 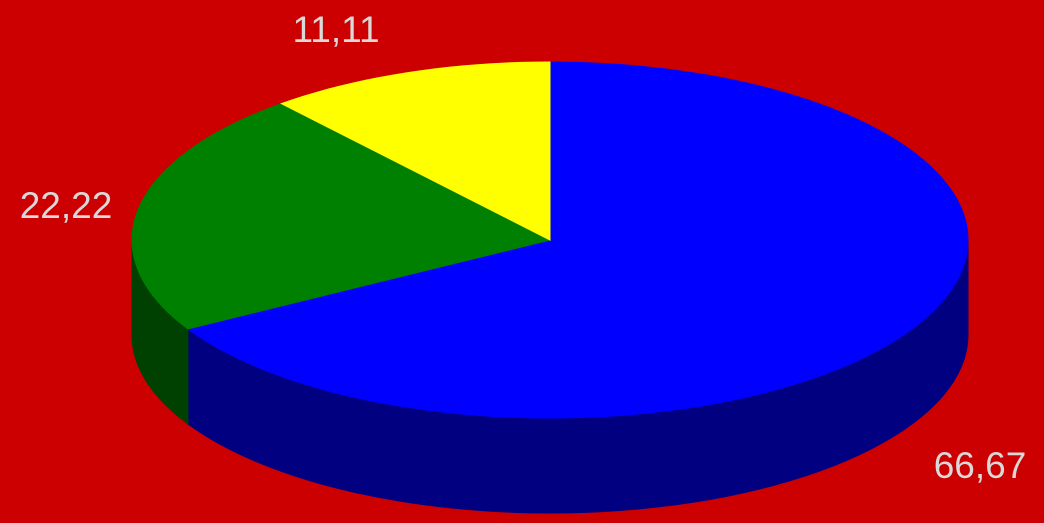 What do you see at coordinates (66, 205) in the screenshot?
I see `data-label-1: 22,22` at bounding box center [66, 205].